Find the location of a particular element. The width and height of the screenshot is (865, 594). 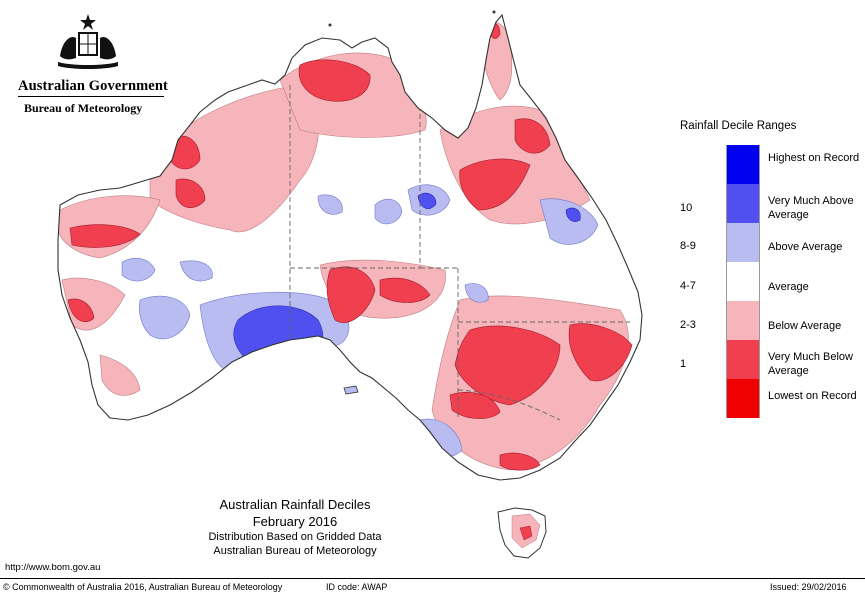

legend-range: 1 is located at coordinates (683, 364).